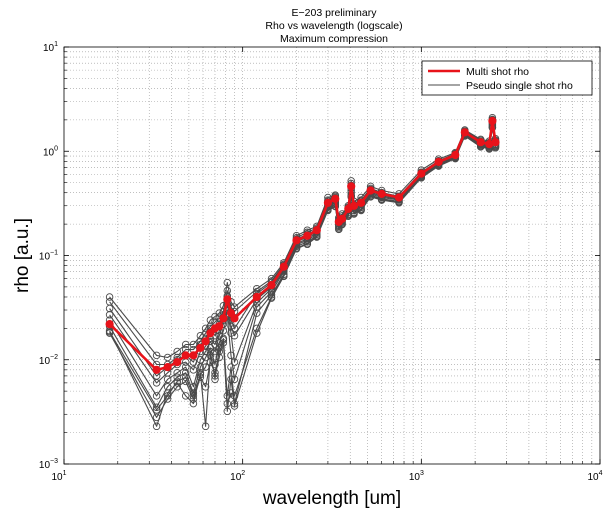  Describe the element at coordinates (48, 464) in the screenshot. I see `y-tick-label: 10⁻³` at that location.